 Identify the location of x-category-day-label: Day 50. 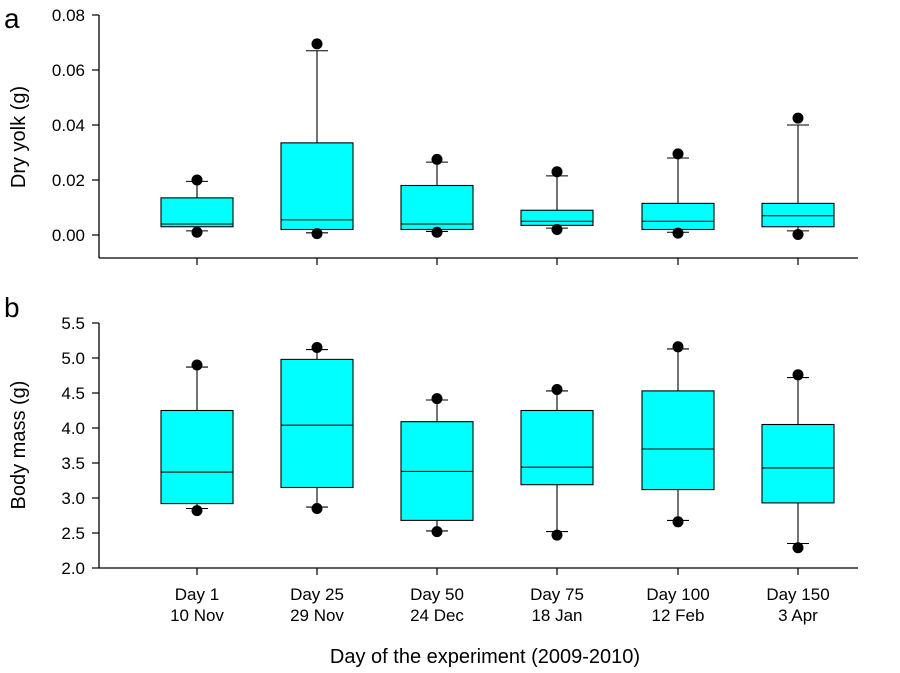
(437, 594).